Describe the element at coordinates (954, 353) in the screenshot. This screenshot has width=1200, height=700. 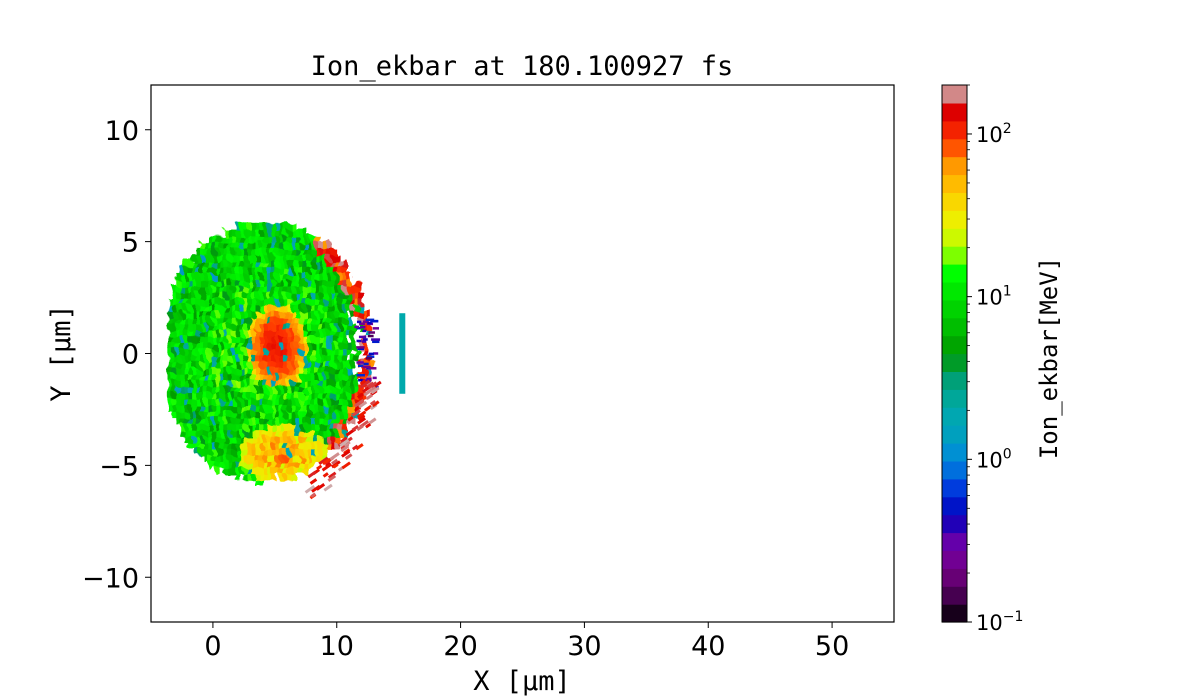
I see `colorbar-frame` at that location.